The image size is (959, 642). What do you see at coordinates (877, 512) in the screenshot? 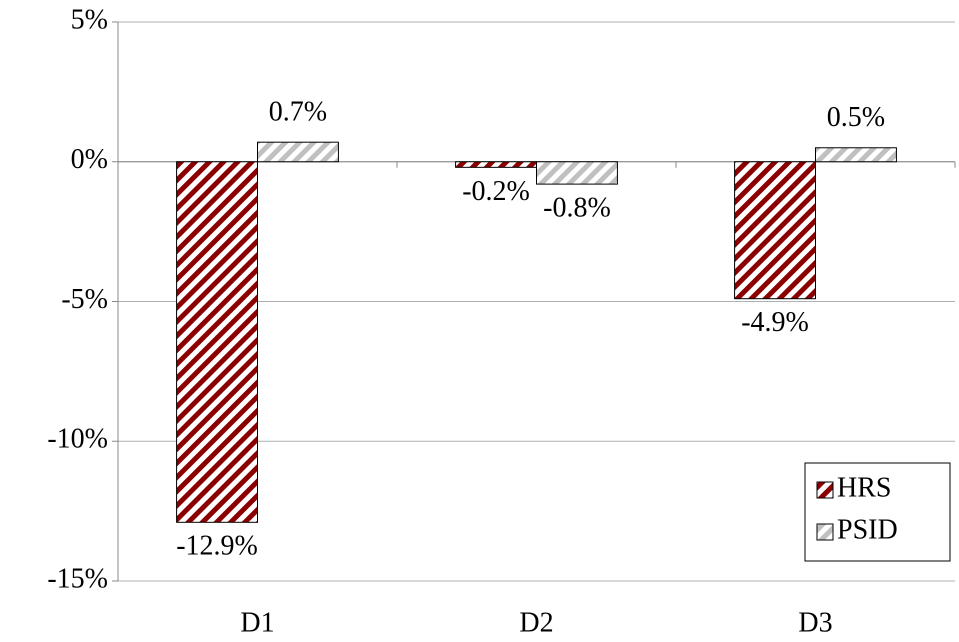
I see `legend-box` at bounding box center [877, 512].